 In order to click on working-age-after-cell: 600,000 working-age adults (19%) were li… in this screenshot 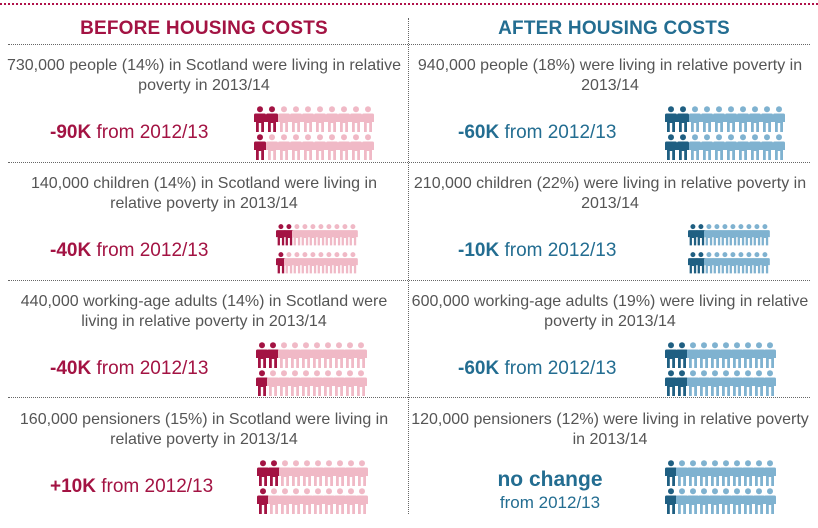, I will do `click(610, 351)`.